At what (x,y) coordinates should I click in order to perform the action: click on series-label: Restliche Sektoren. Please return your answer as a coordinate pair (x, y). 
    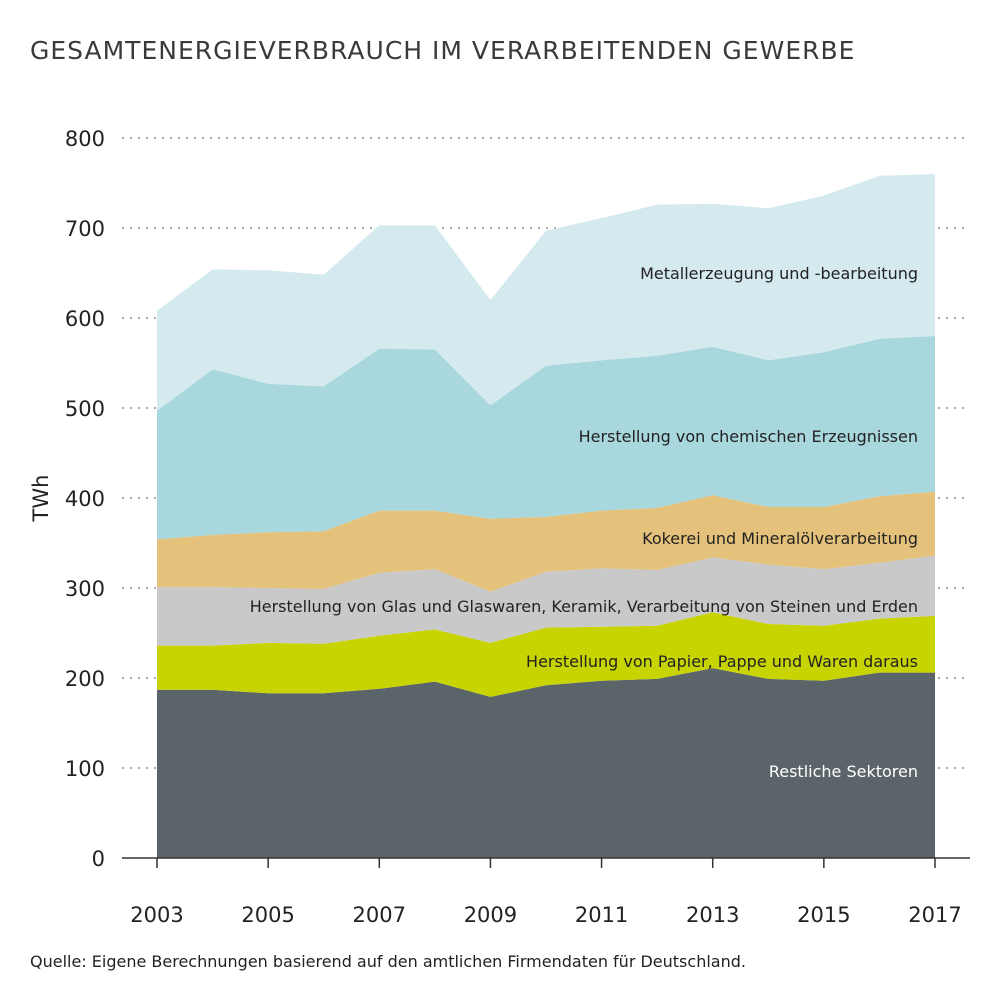
    Looking at the image, I should click on (843, 771).